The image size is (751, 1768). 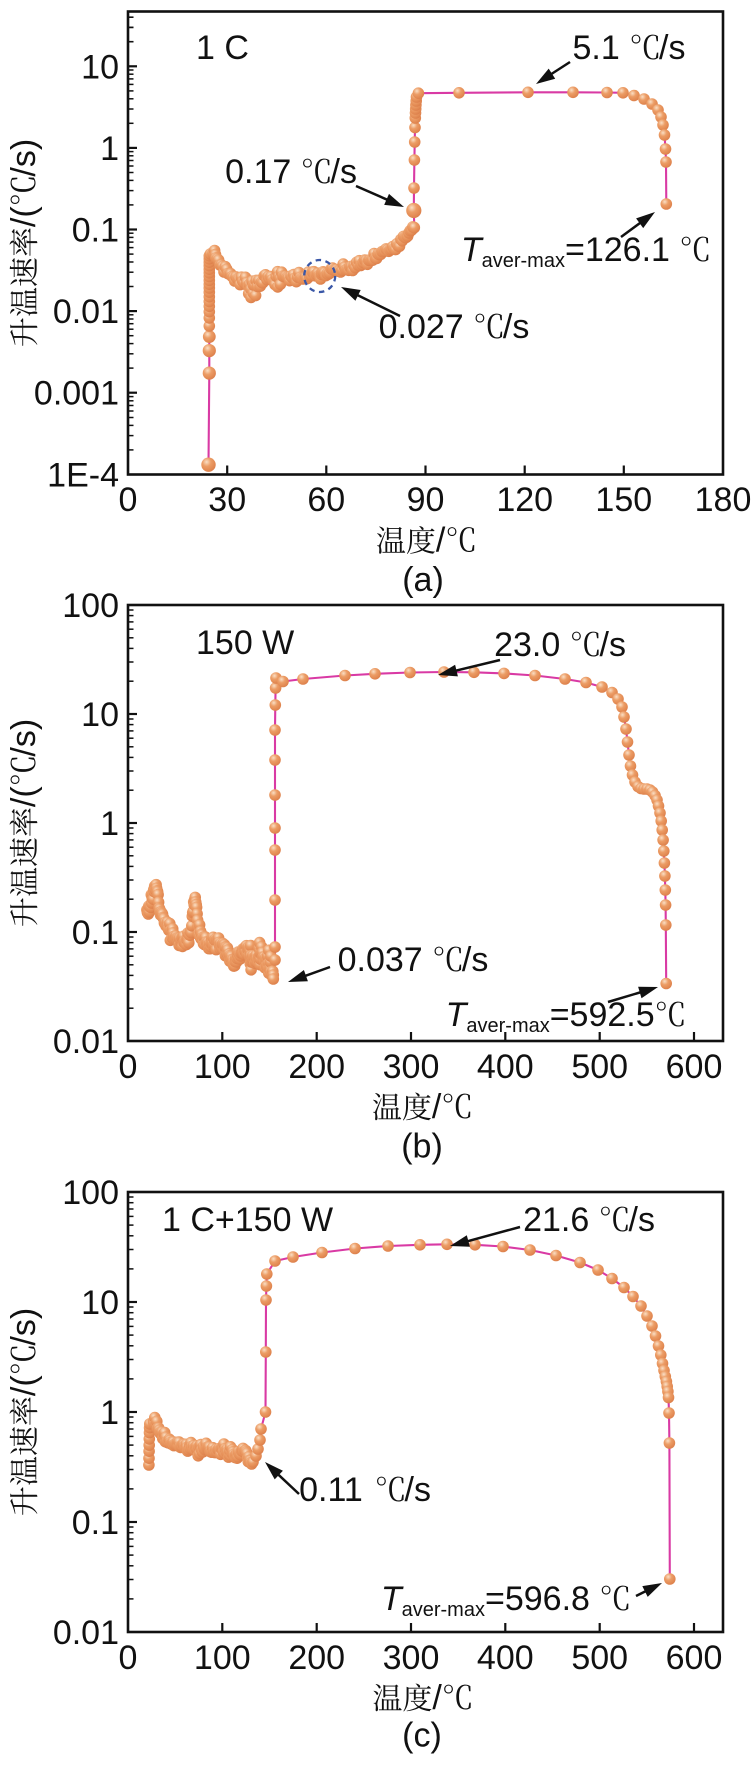 What do you see at coordinates (326, 500) in the screenshot?
I see `svg-text: 60` at bounding box center [326, 500].